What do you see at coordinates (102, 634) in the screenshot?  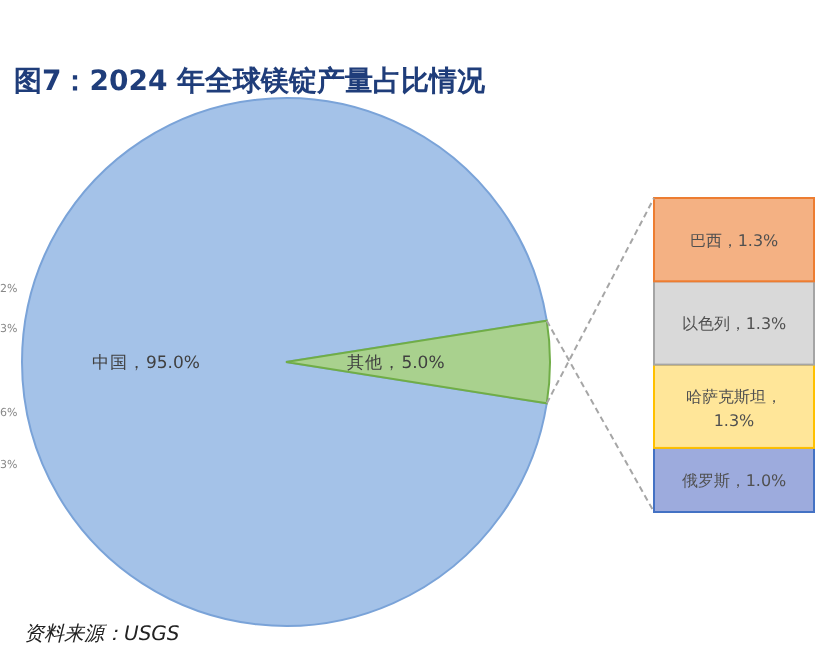 I see `text: 资料来源：USGS` at bounding box center [102, 634].